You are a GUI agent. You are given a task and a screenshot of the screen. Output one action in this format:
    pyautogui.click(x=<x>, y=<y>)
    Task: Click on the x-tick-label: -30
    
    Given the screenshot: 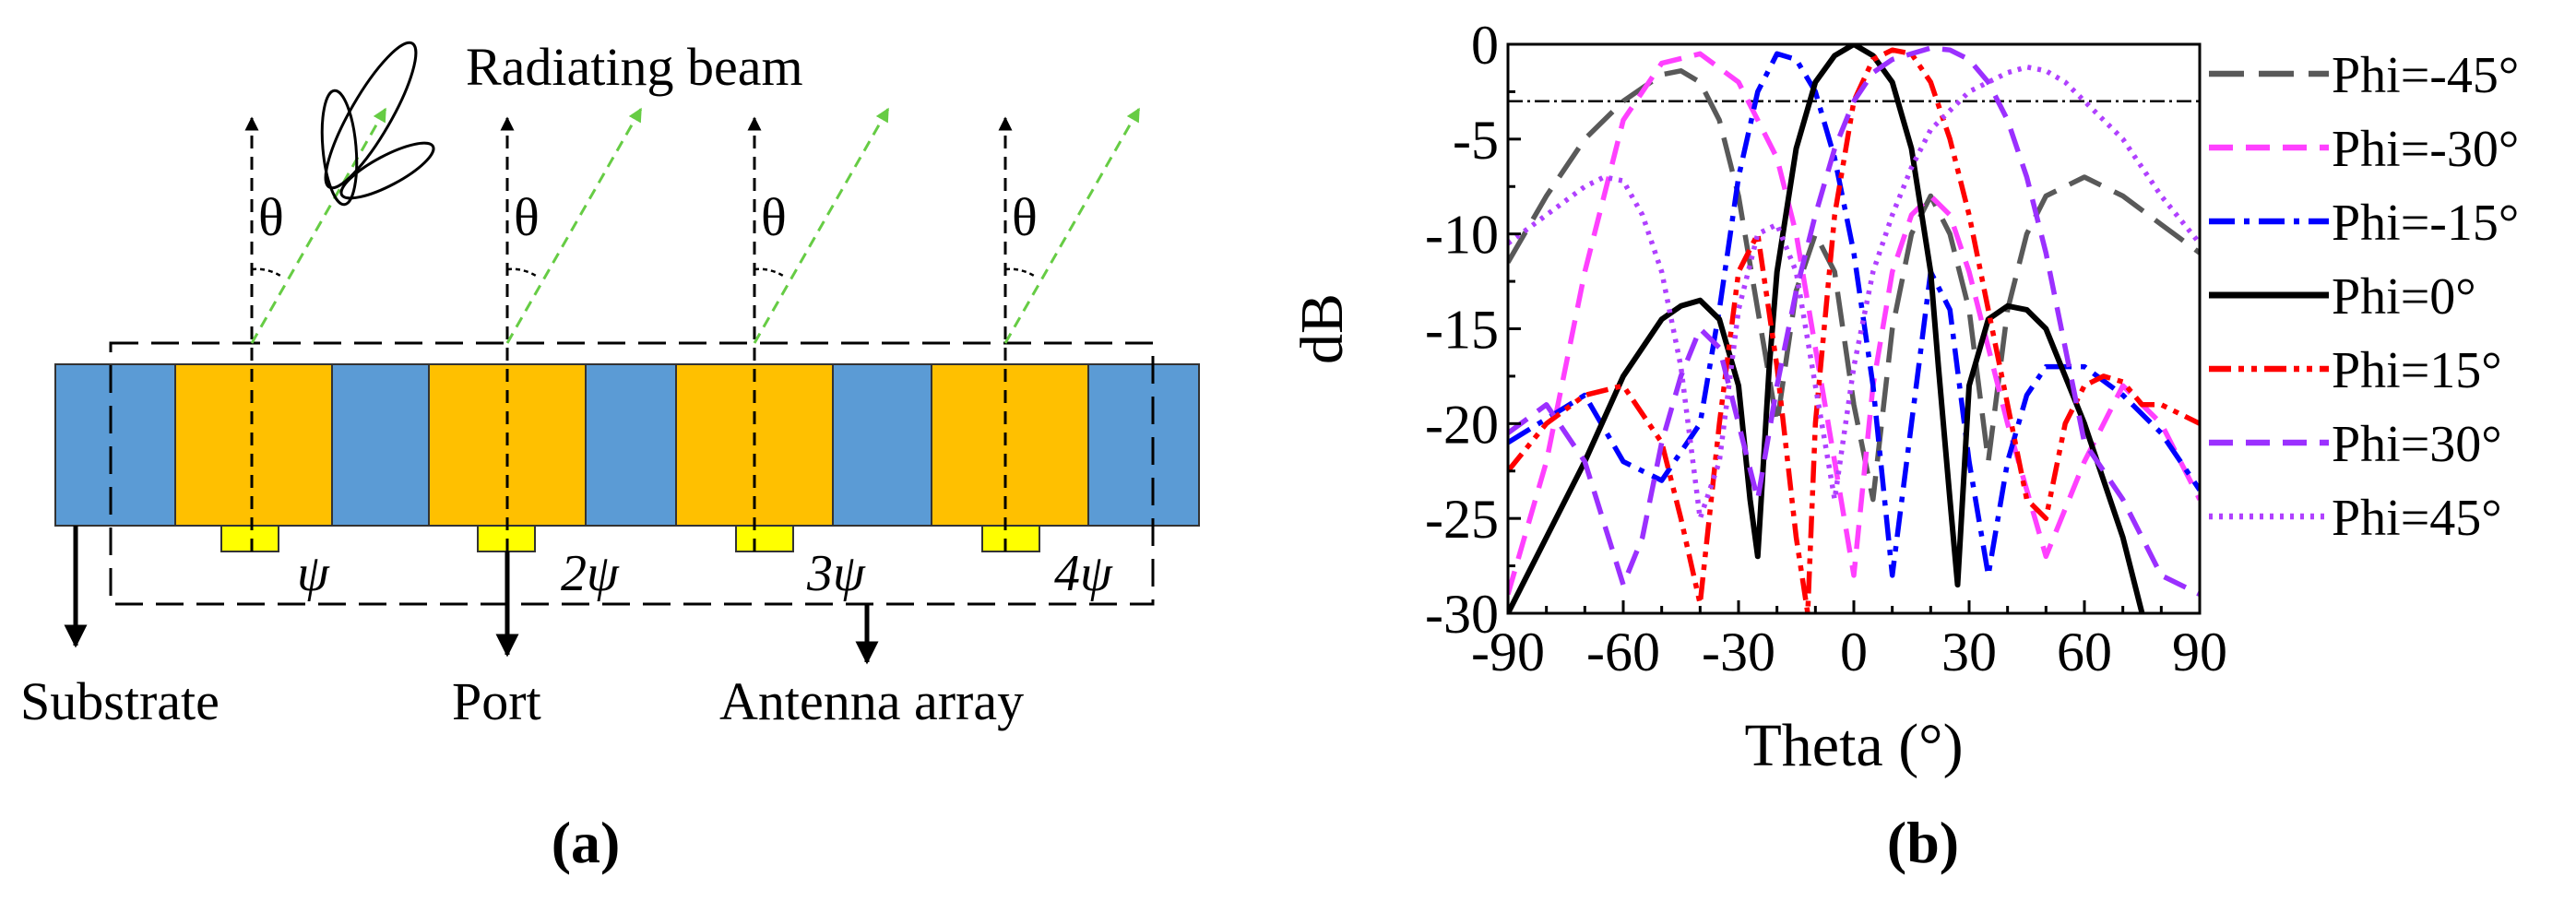 What is the action you would take?
    pyautogui.click(x=1738, y=652)
    